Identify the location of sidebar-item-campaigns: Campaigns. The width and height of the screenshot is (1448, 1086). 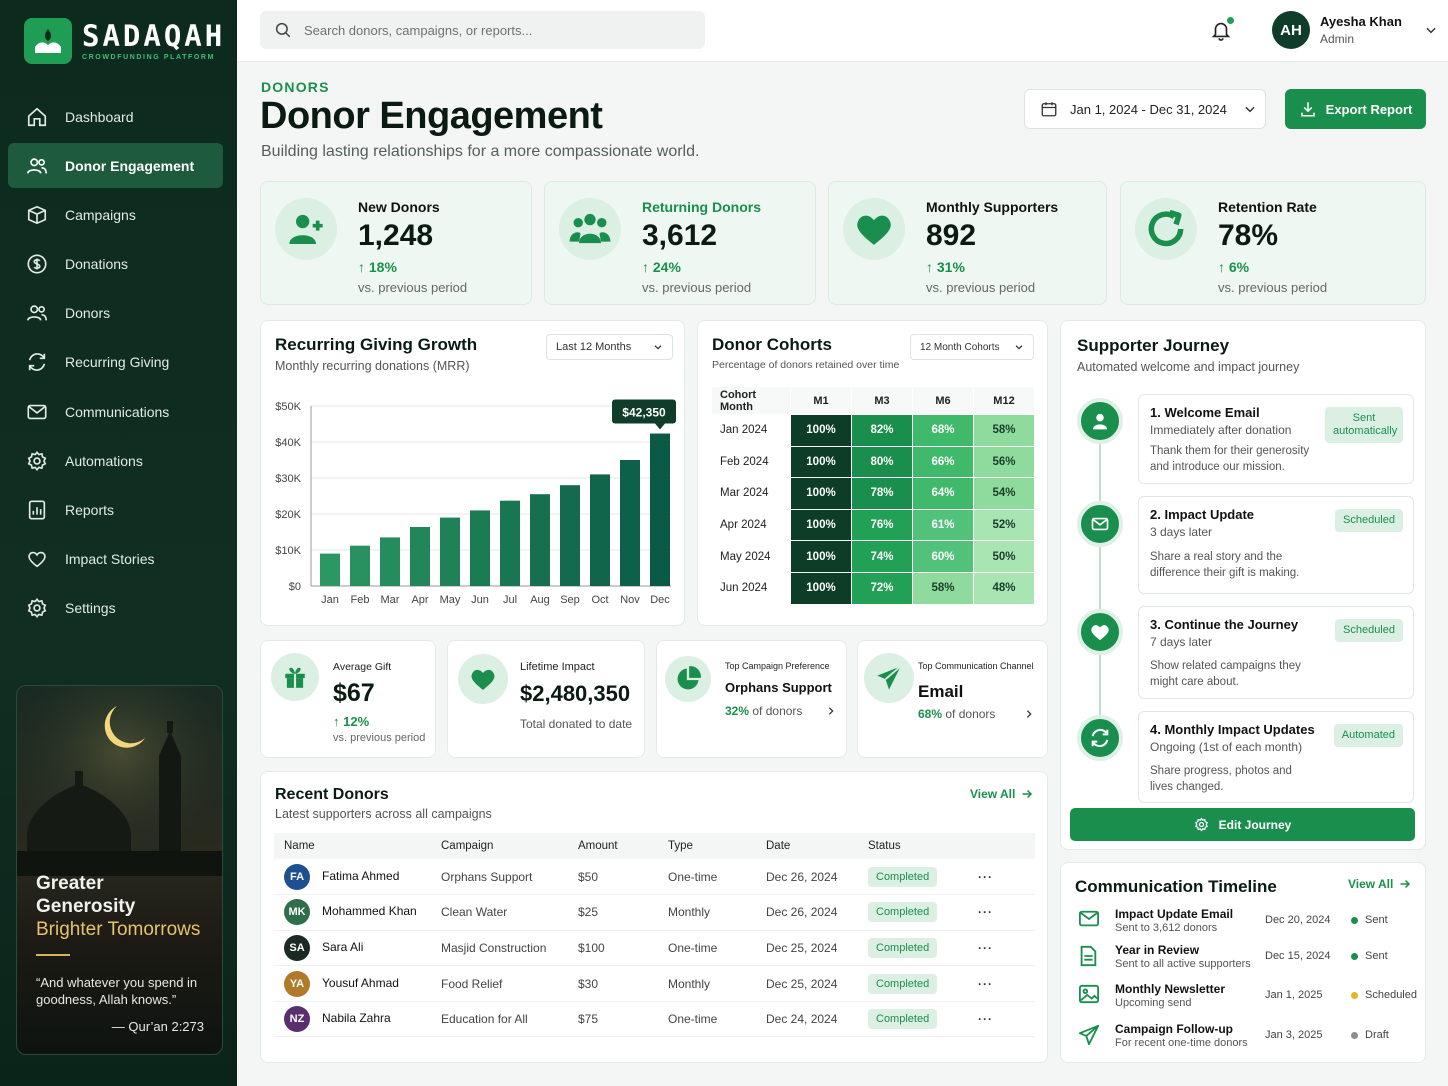
(115, 214).